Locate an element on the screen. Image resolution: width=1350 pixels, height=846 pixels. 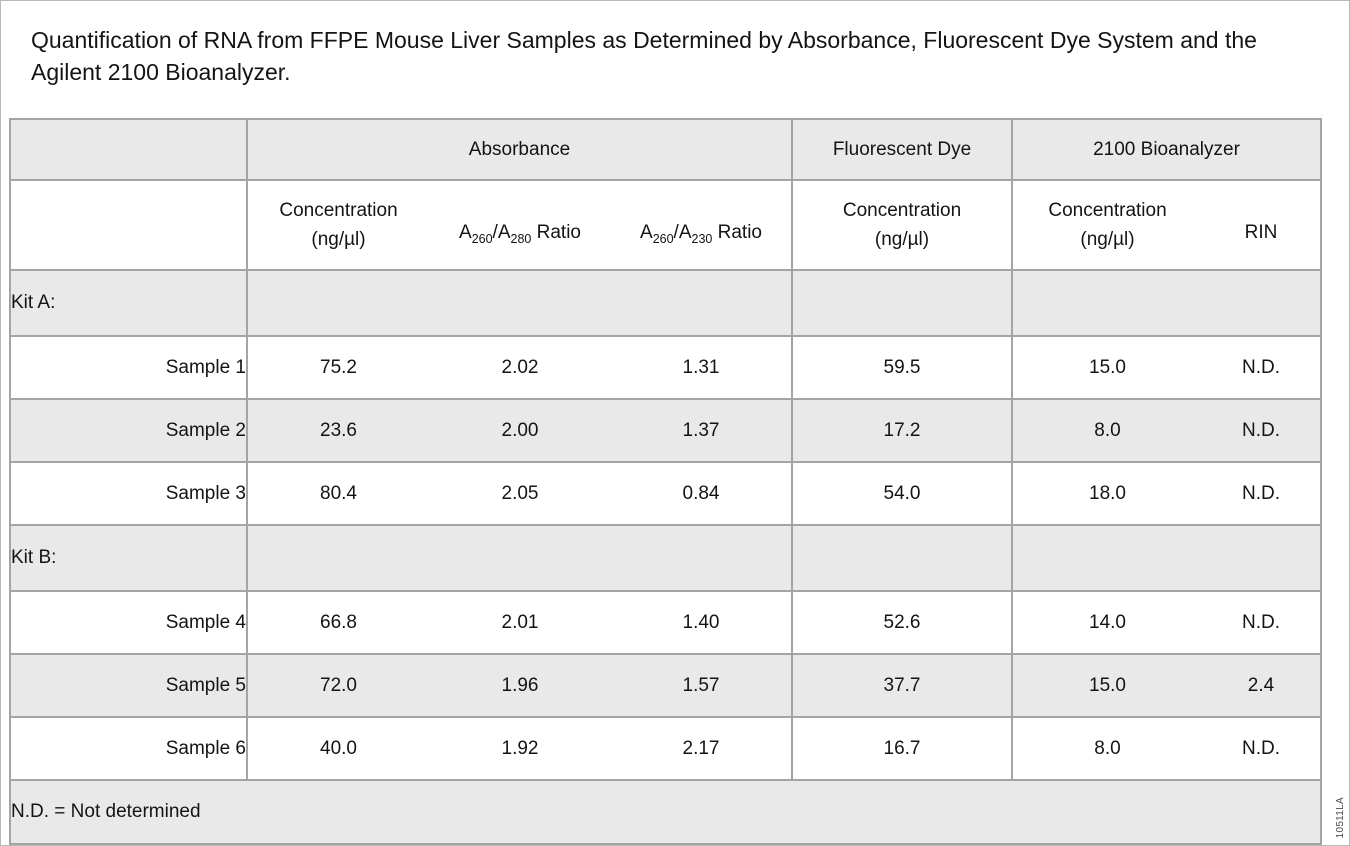
section-header-row-kit-a: Kit A: is located at coordinates (666, 303).